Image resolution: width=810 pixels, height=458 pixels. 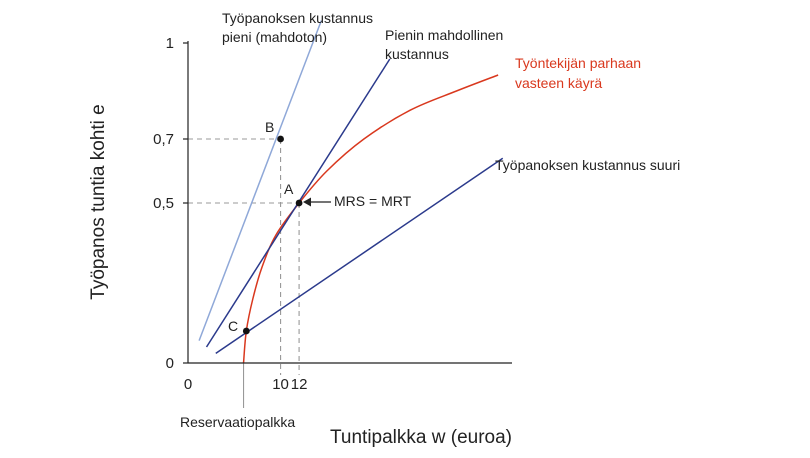 I want to click on point-label-b: B, so click(x=269, y=127).